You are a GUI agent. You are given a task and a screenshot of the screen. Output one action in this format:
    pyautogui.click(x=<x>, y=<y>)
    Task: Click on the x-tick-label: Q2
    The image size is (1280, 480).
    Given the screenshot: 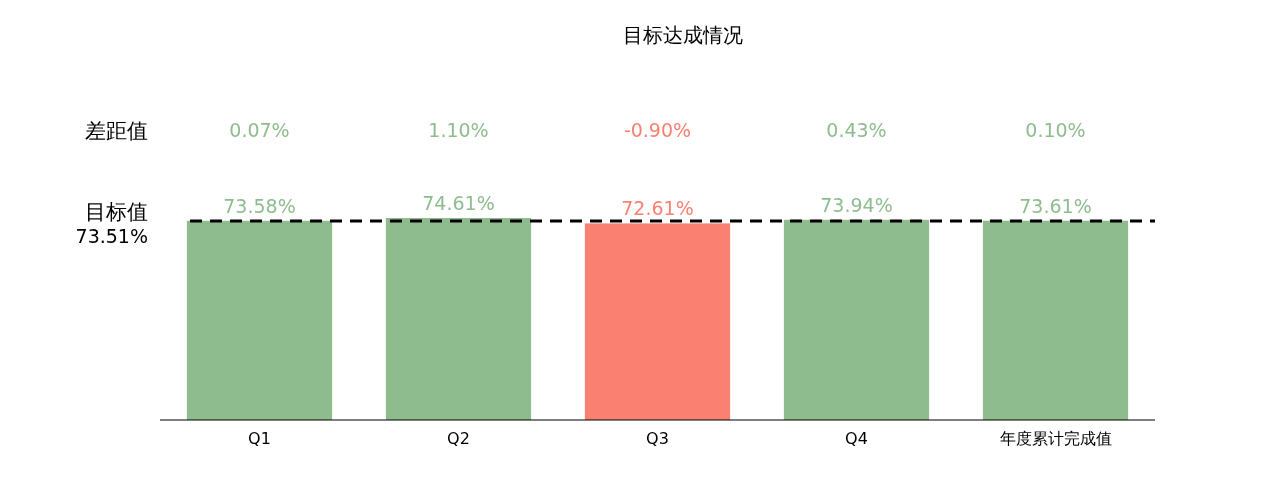 What is the action you would take?
    pyautogui.click(x=458, y=438)
    